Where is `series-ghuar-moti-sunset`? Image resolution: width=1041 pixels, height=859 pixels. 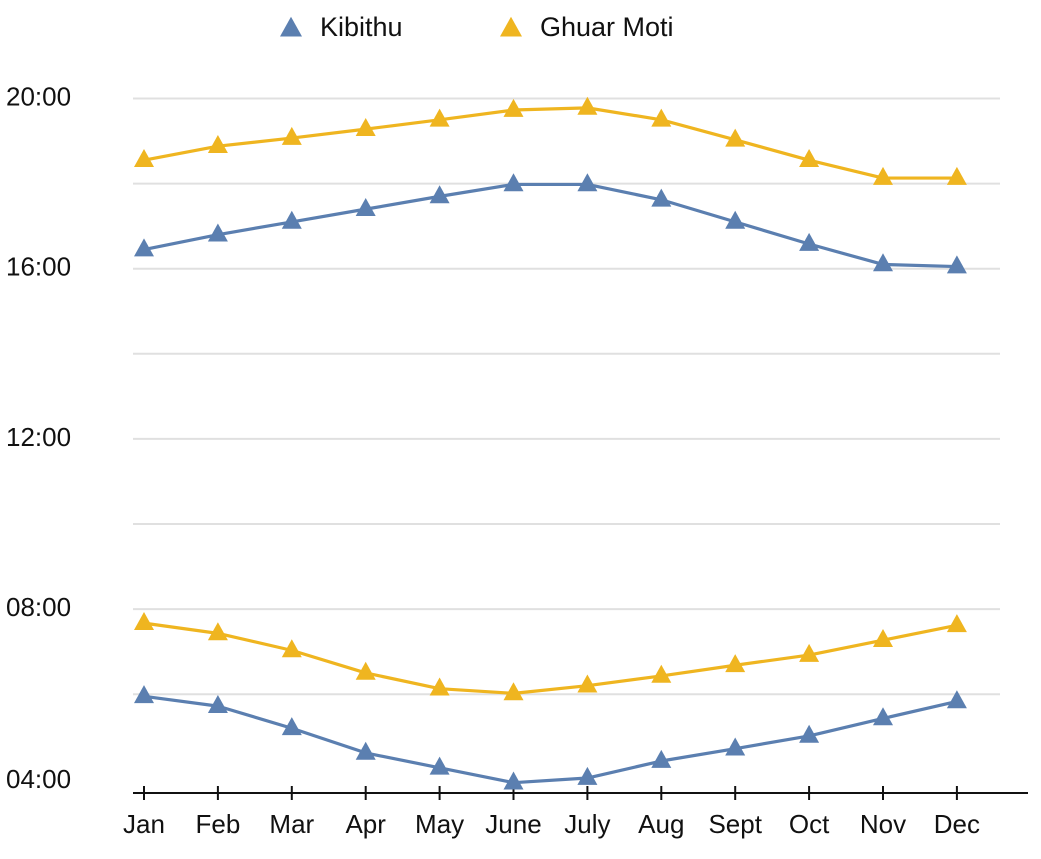 series-ghuar-moti-sunset is located at coordinates (550, 140).